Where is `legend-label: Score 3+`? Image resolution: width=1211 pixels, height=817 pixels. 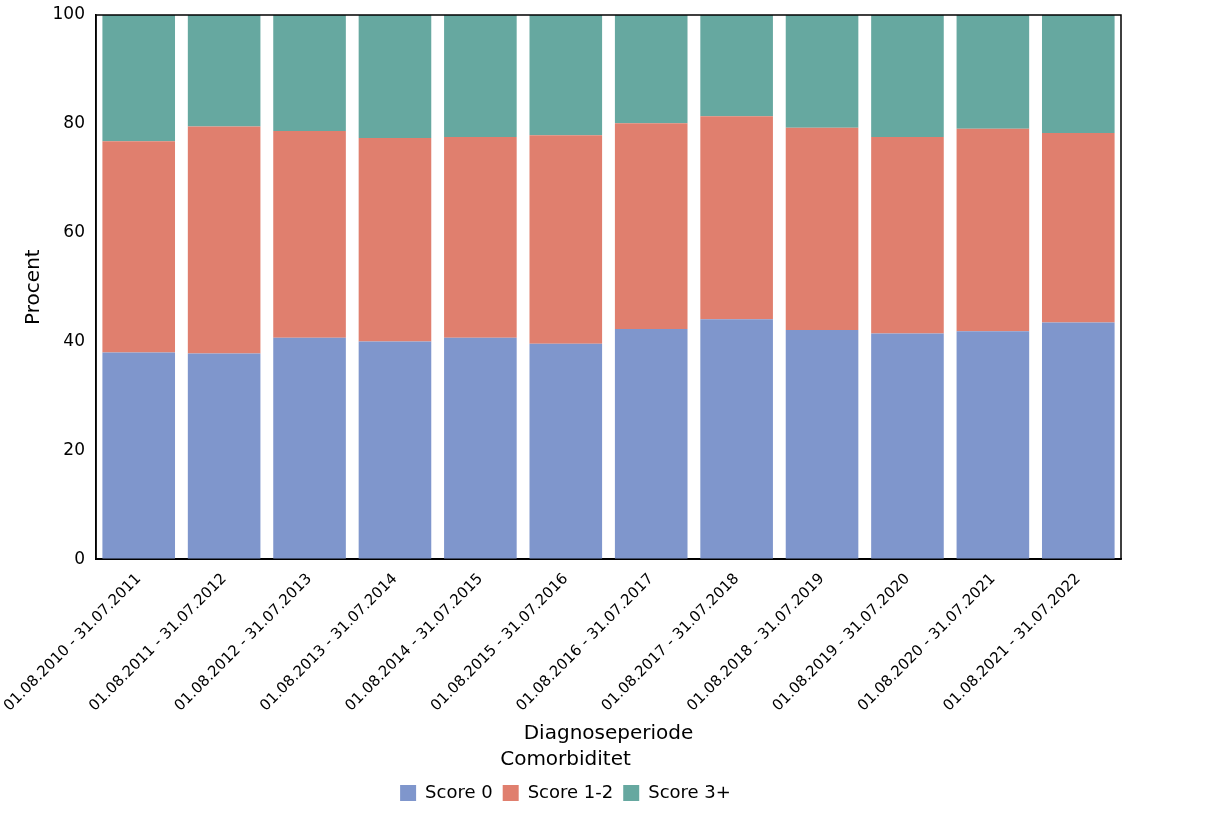 legend-label: Score 3+ is located at coordinates (689, 791).